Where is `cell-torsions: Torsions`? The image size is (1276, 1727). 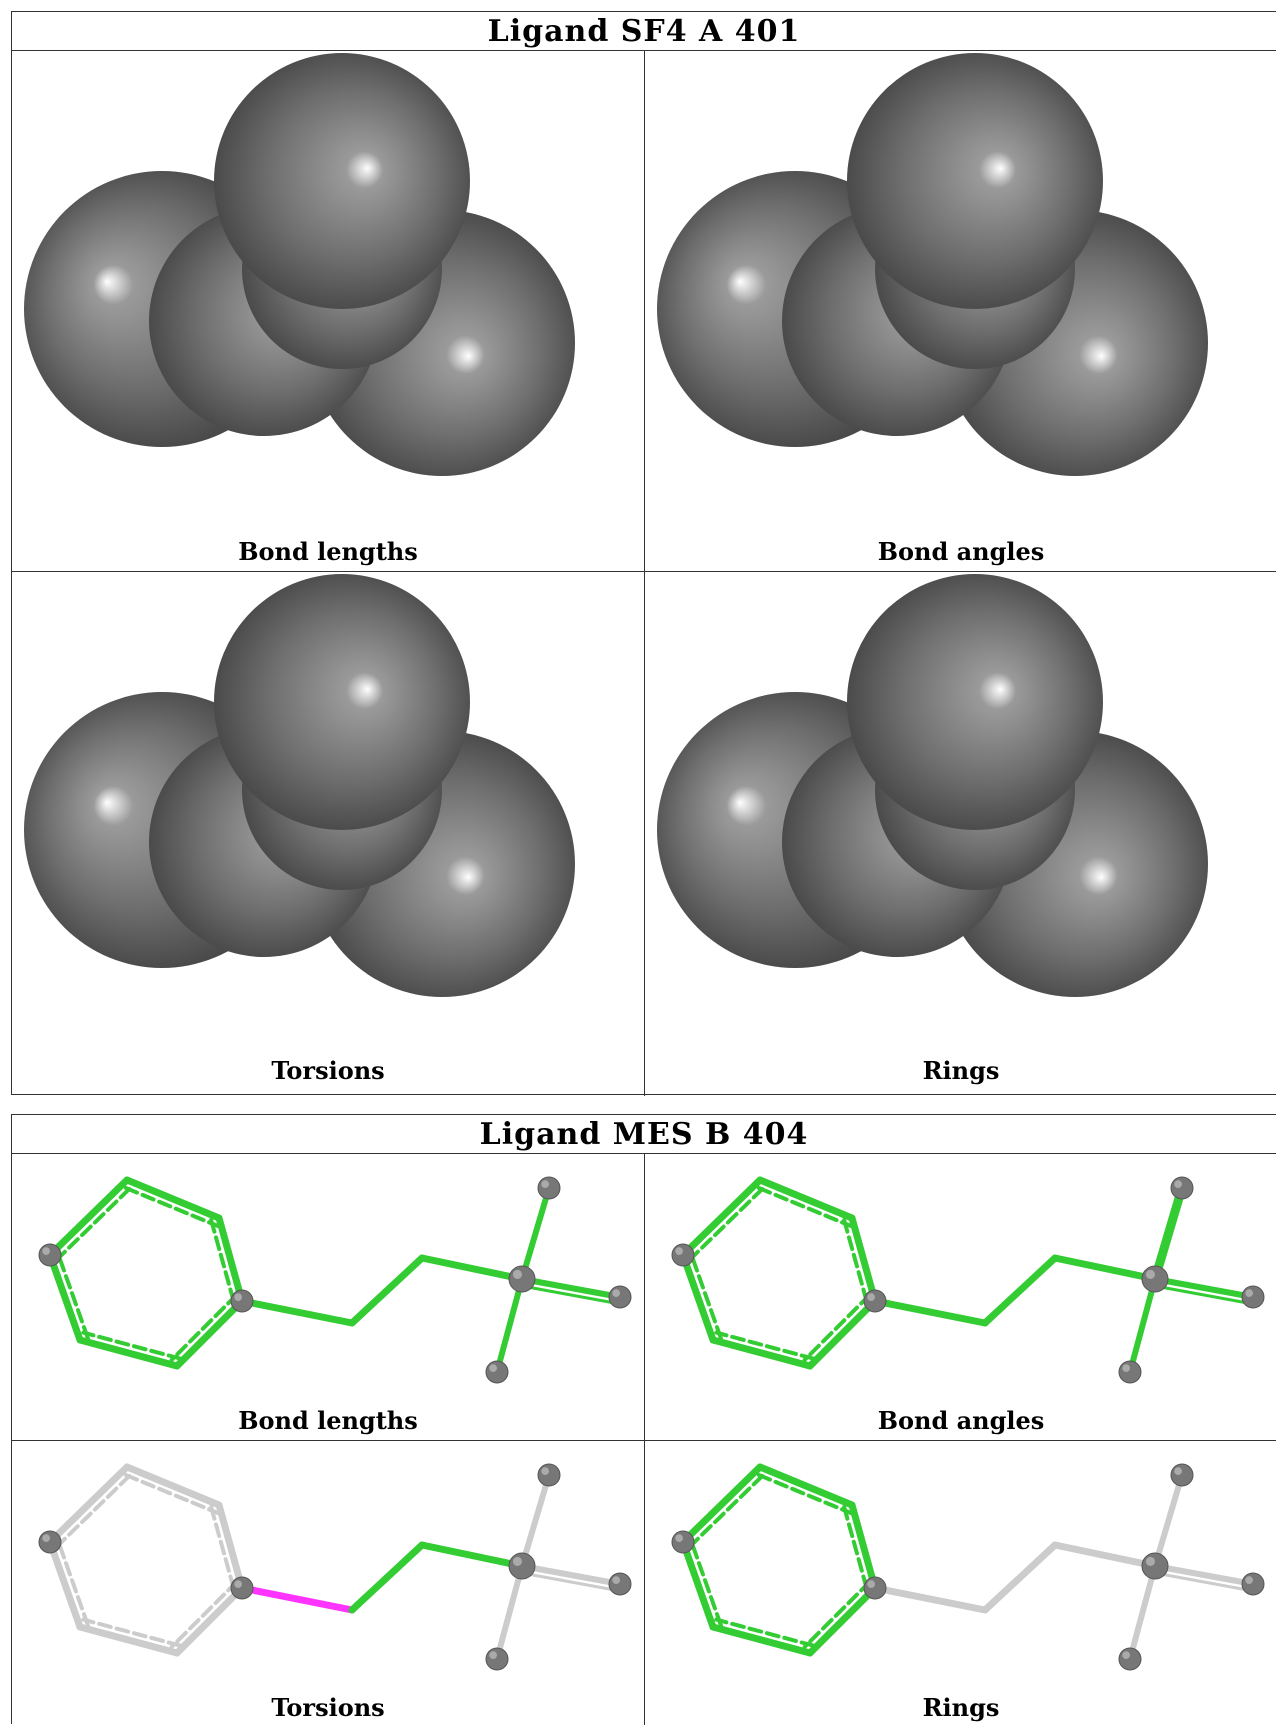
cell-torsions: Torsions is located at coordinates (328, 833).